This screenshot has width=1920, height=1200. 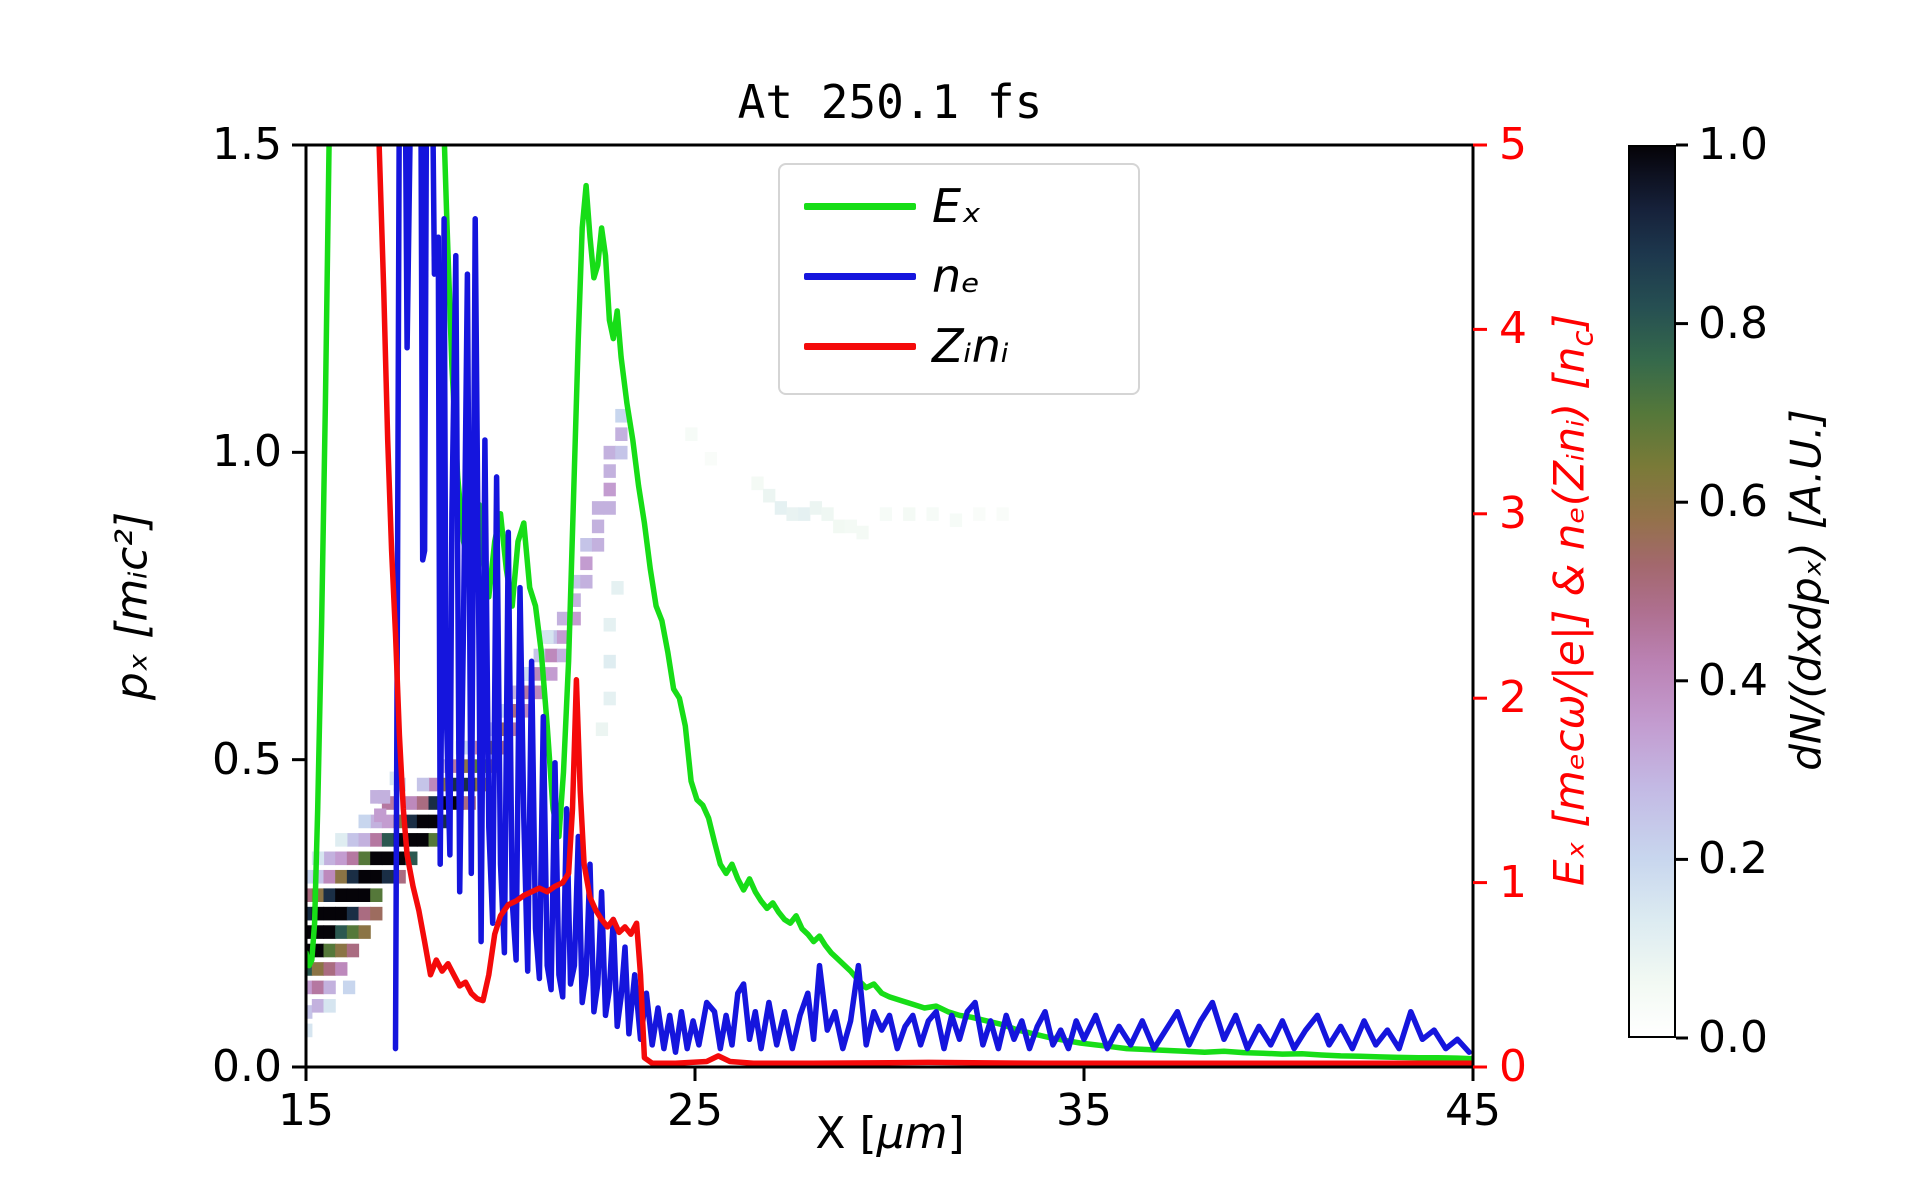 I want to click on x-tick-label: 25, so click(x=695, y=1110).